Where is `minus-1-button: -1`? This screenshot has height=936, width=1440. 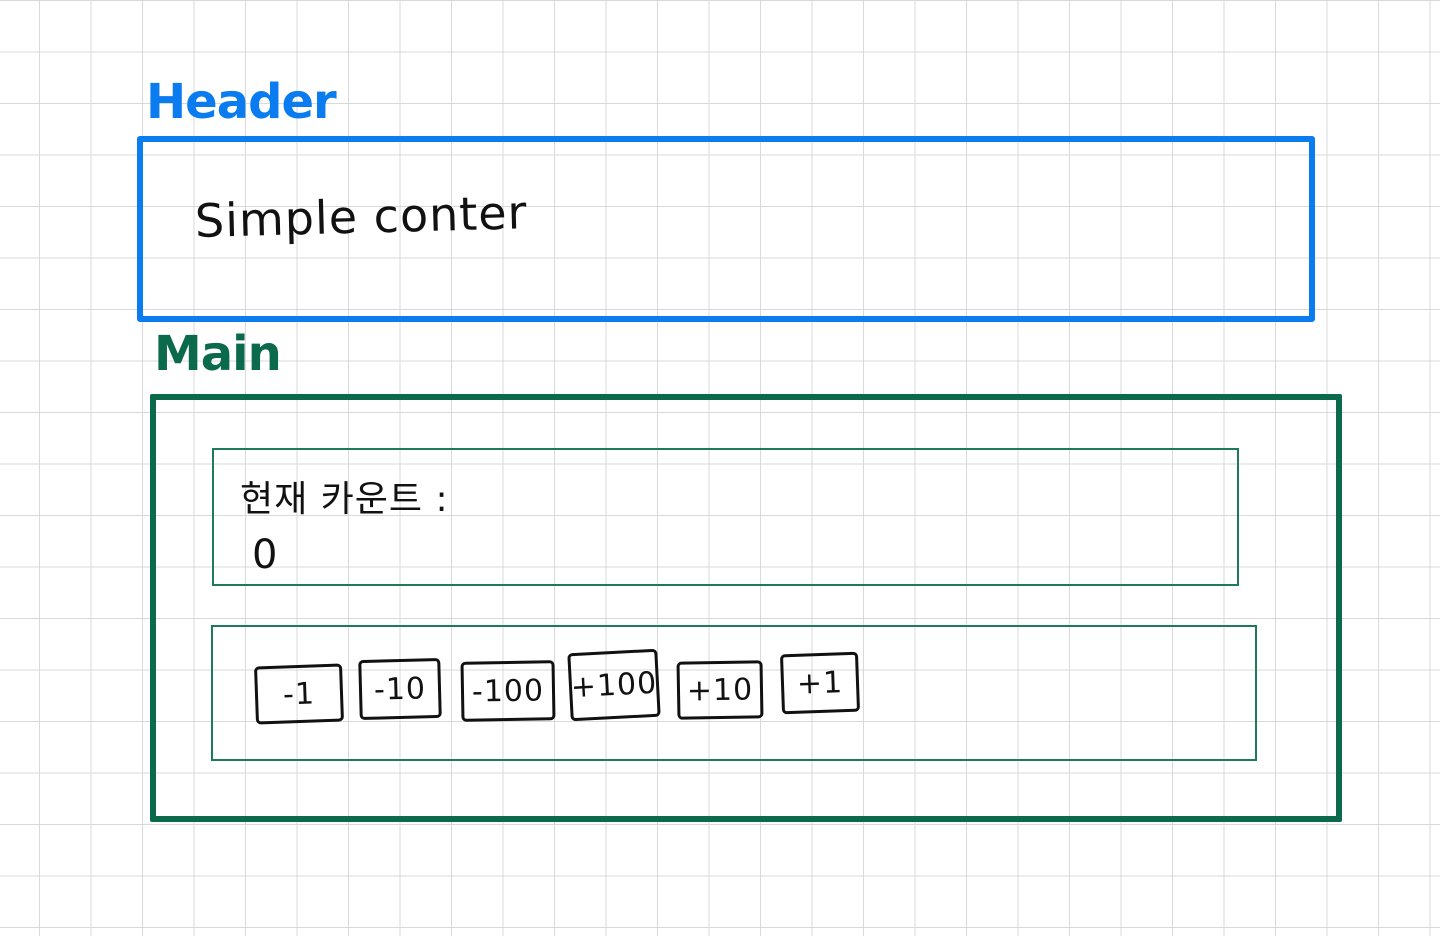
minus-1-button: -1 is located at coordinates (299, 694).